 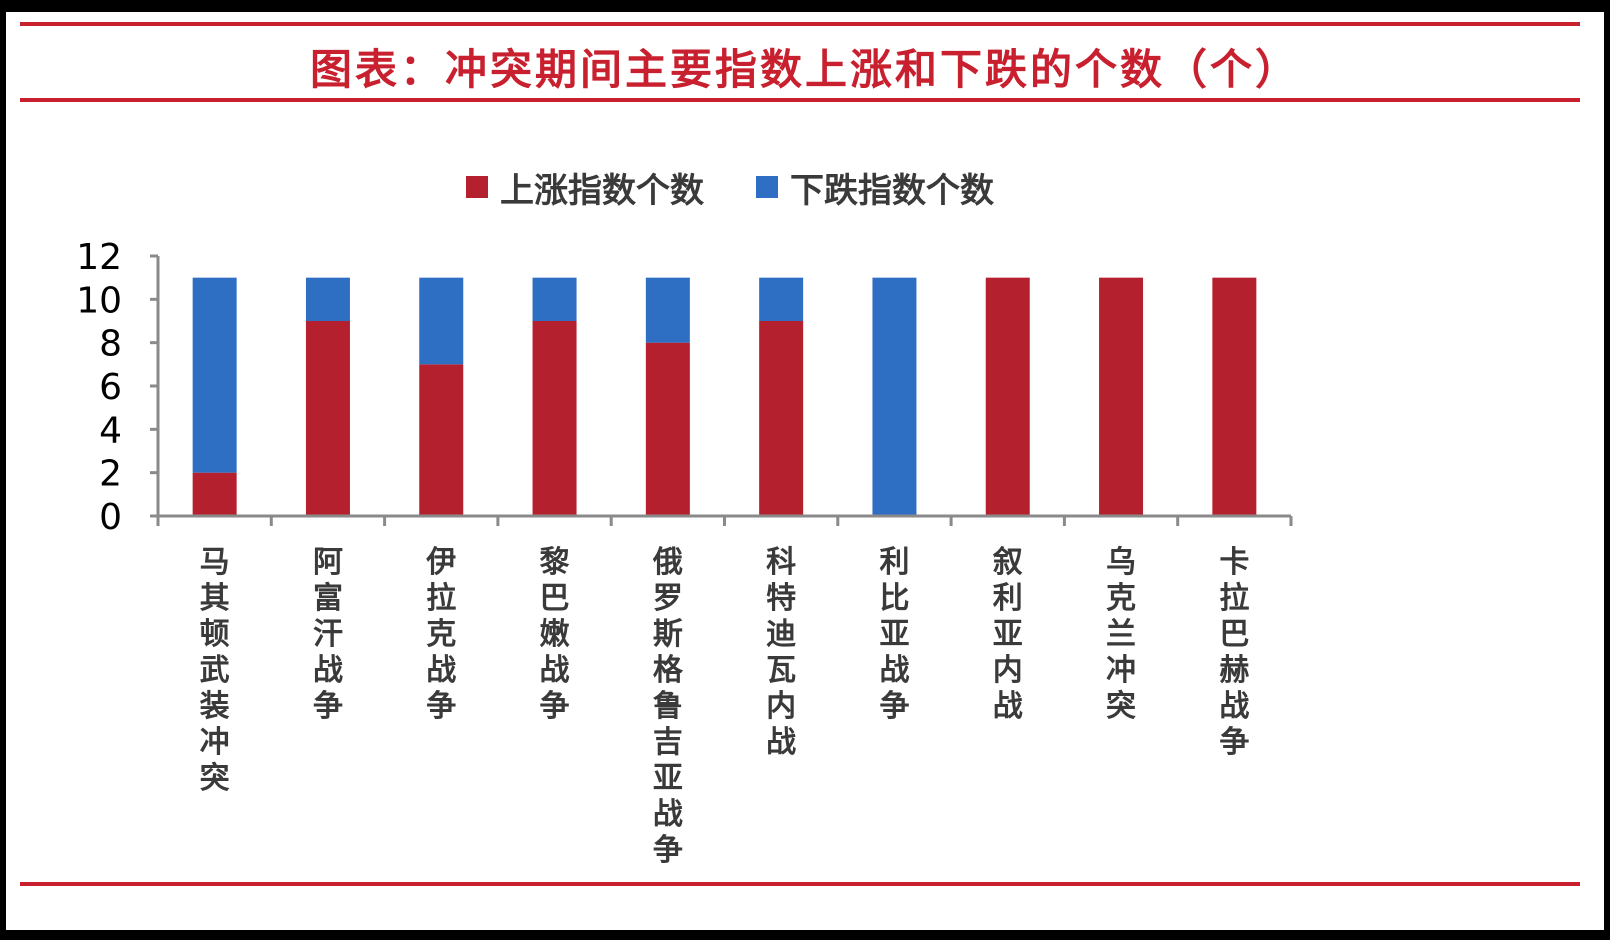 I want to click on x-tick-label: 乌克兰冲突, so click(x=1121, y=634).